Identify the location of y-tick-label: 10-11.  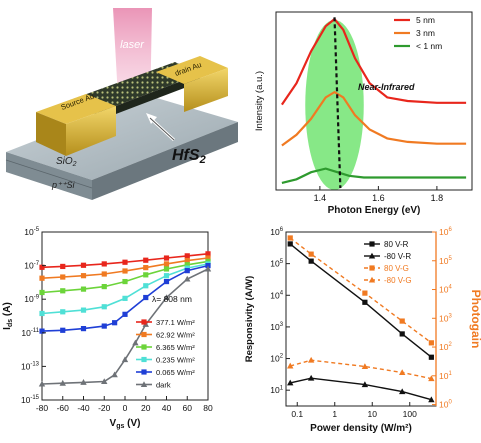
(30, 333).